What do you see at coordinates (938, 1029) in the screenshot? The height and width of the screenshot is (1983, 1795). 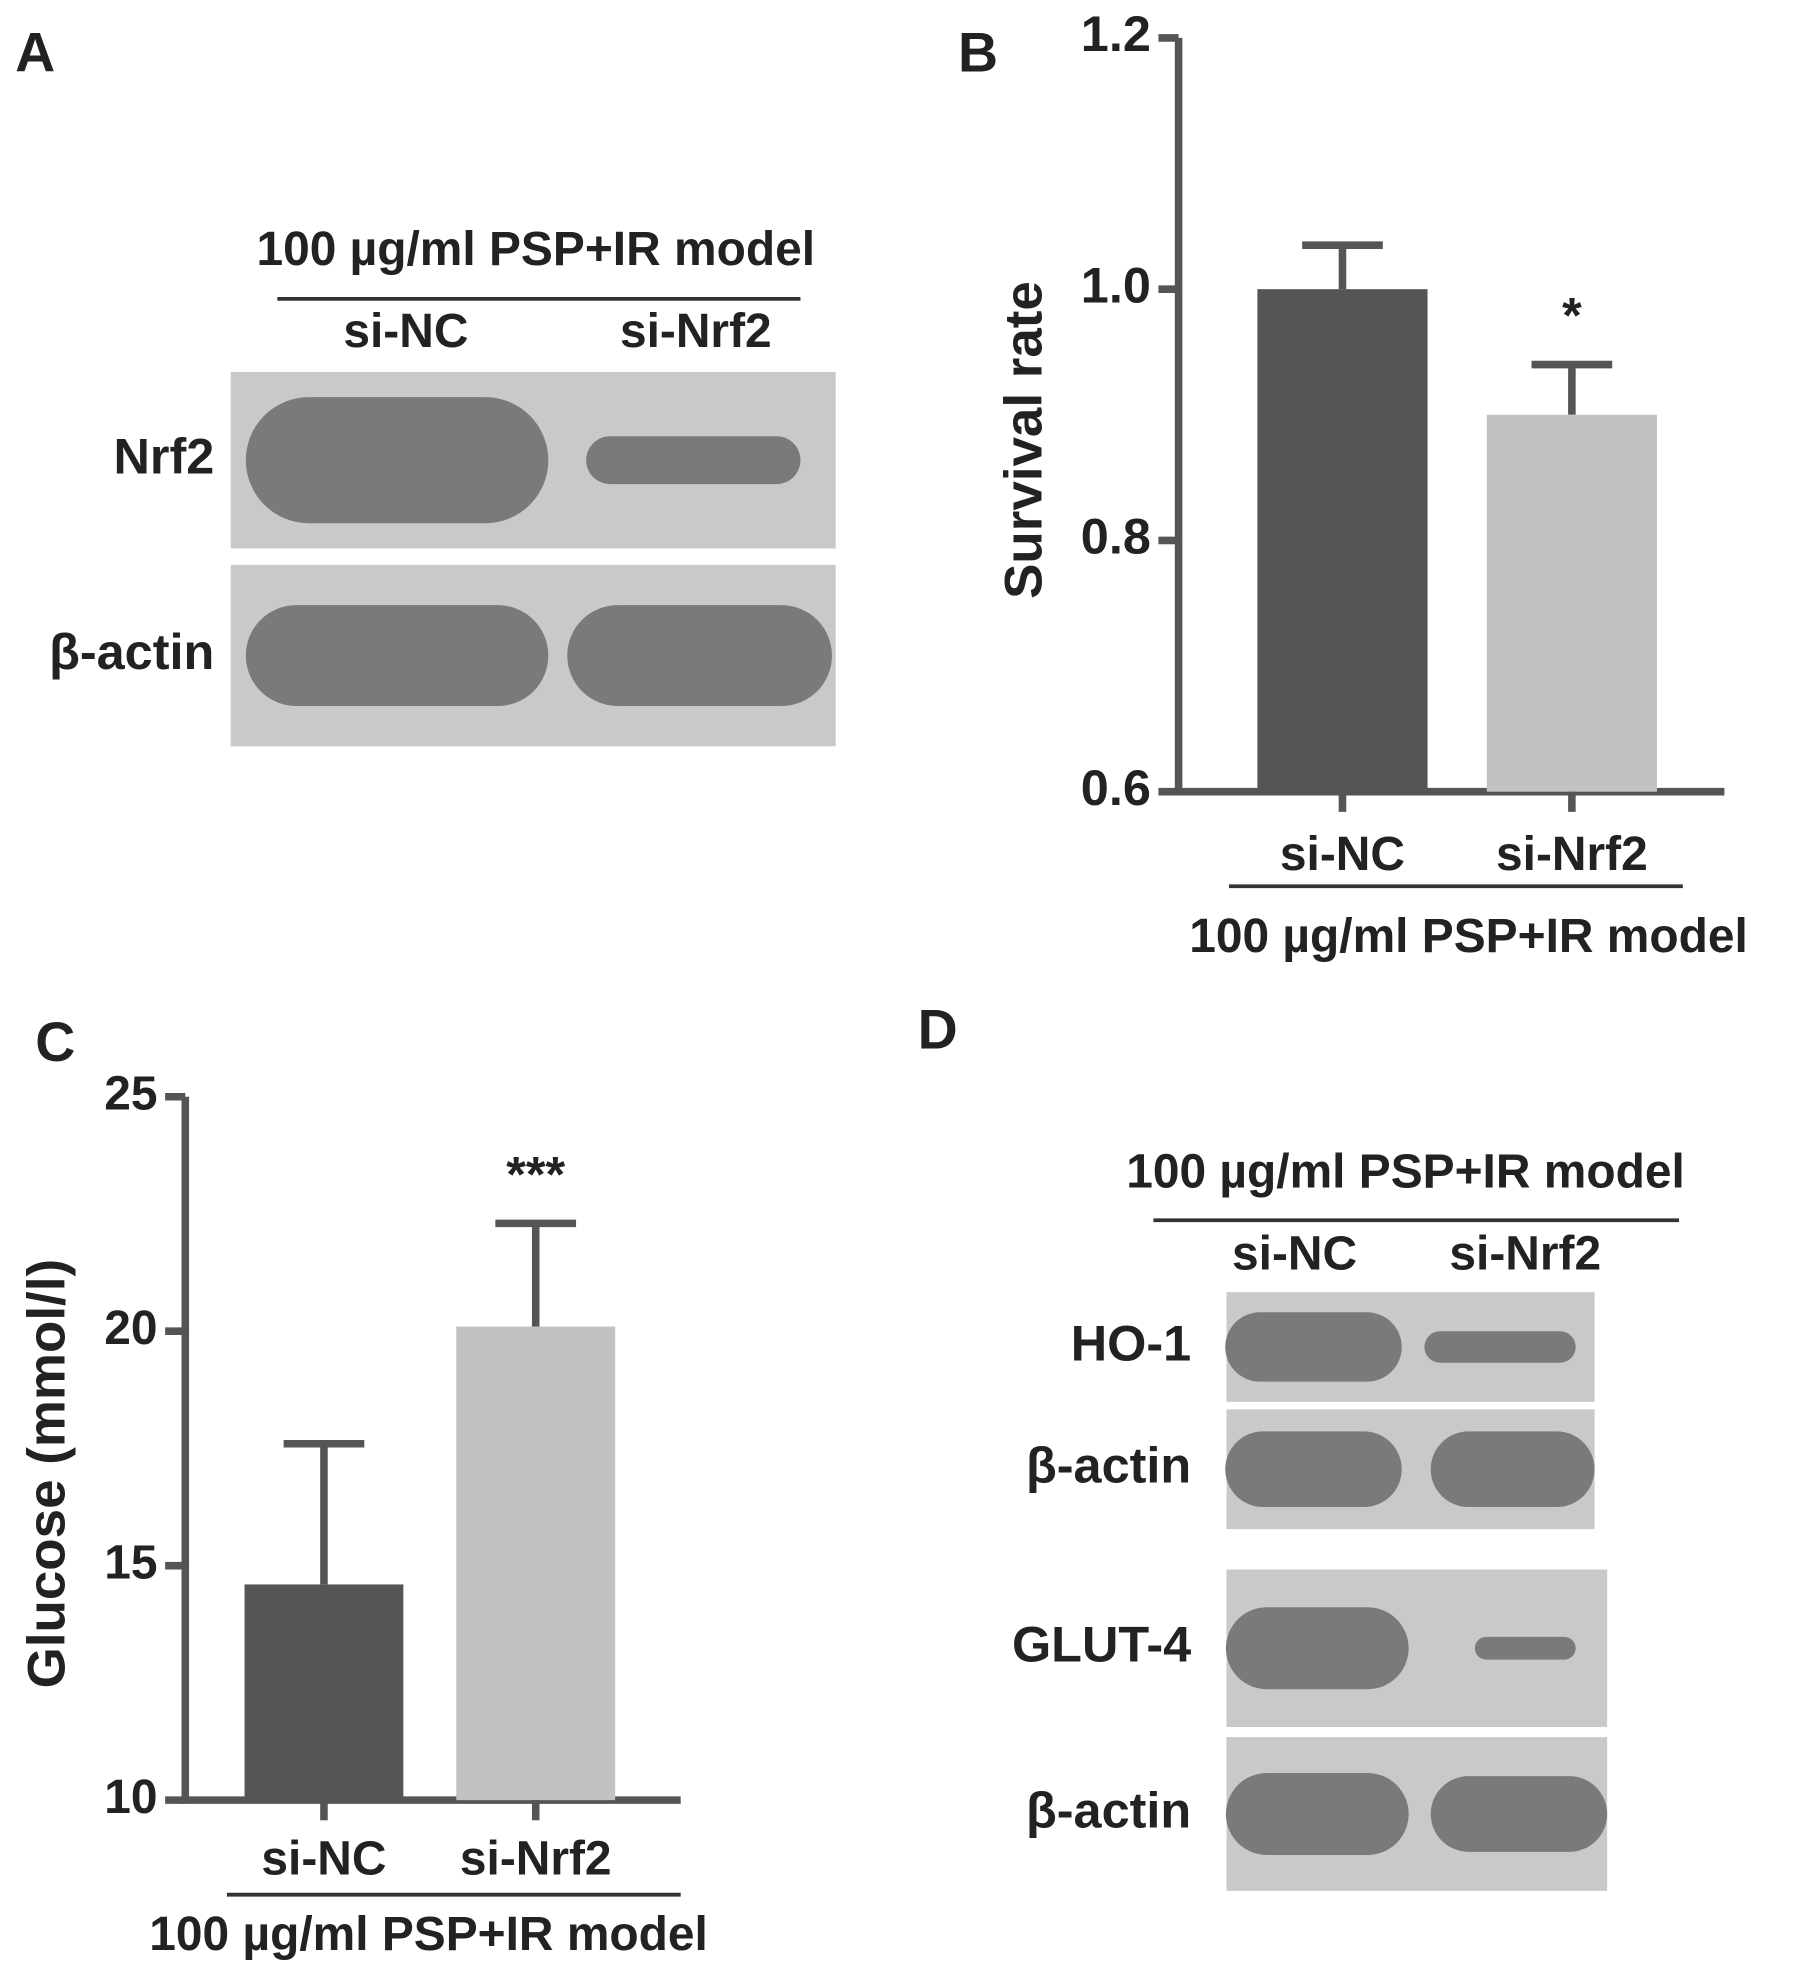 I see `panel-letter: D` at bounding box center [938, 1029].